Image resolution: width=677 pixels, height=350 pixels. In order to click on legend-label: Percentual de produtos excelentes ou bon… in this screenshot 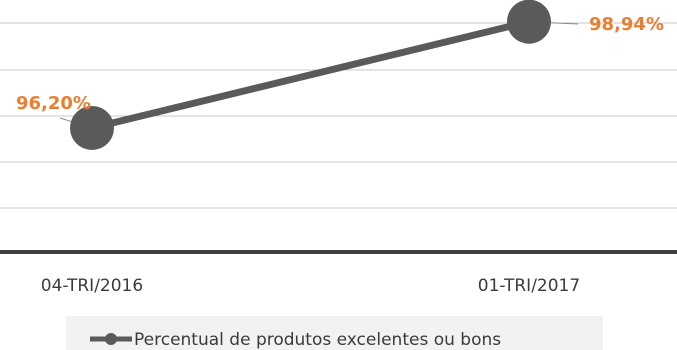, I will do `click(317, 340)`.